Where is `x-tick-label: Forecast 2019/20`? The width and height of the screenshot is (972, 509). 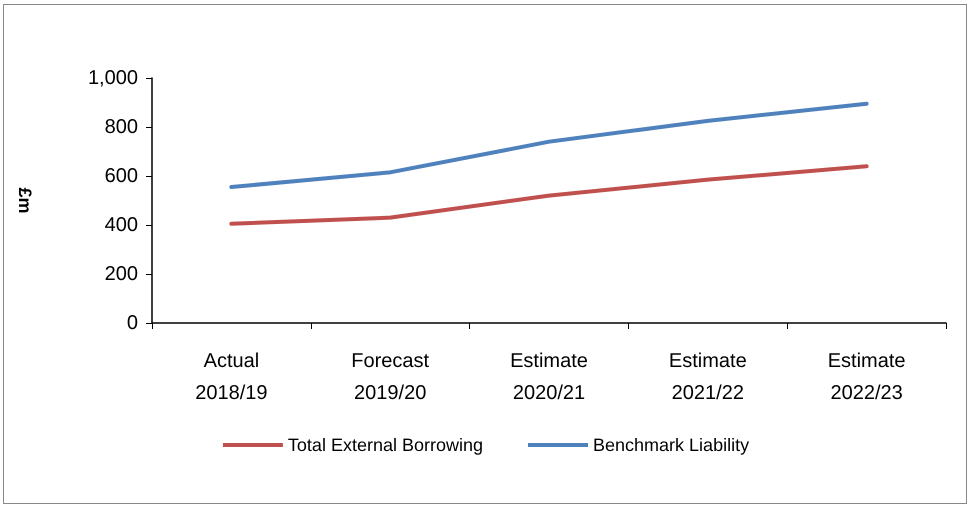 x-tick-label: Forecast 2019/20 is located at coordinates (390, 377).